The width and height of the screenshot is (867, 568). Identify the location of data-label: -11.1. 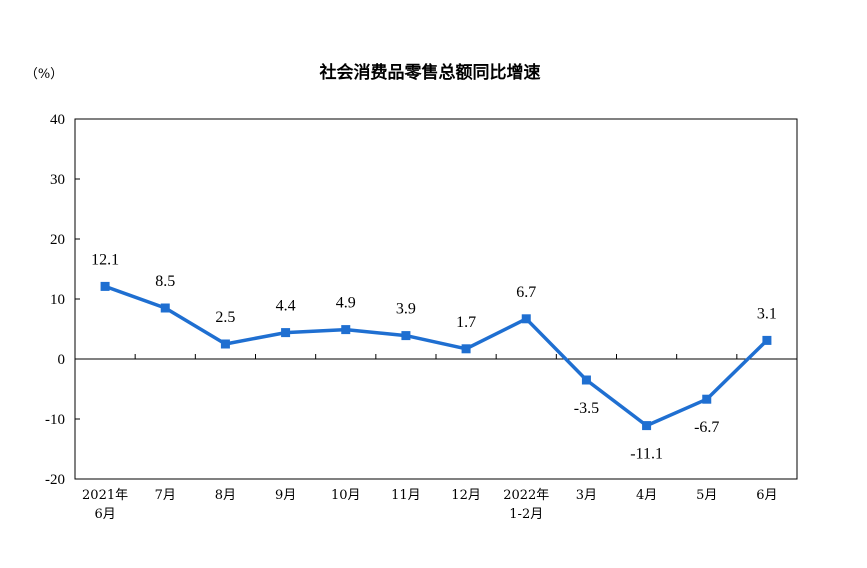
(646, 454).